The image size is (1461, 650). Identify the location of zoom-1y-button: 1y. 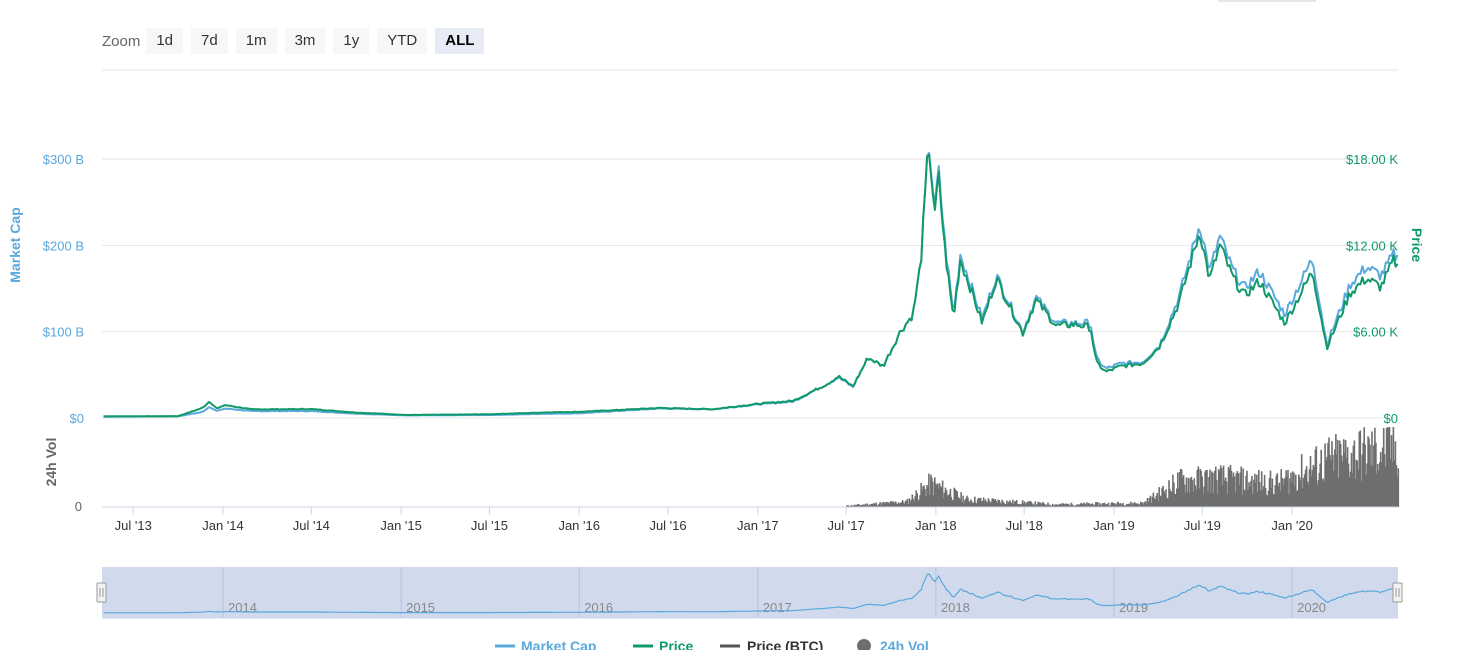
(351, 41).